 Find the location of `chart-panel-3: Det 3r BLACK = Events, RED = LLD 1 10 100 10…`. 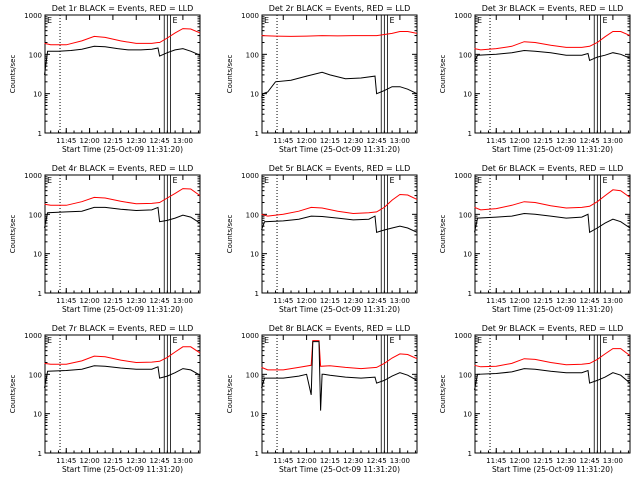

chart-panel-3: Det 3r BLACK = Events, RED = LLD 1 10 100 10… is located at coordinates (535, 79).